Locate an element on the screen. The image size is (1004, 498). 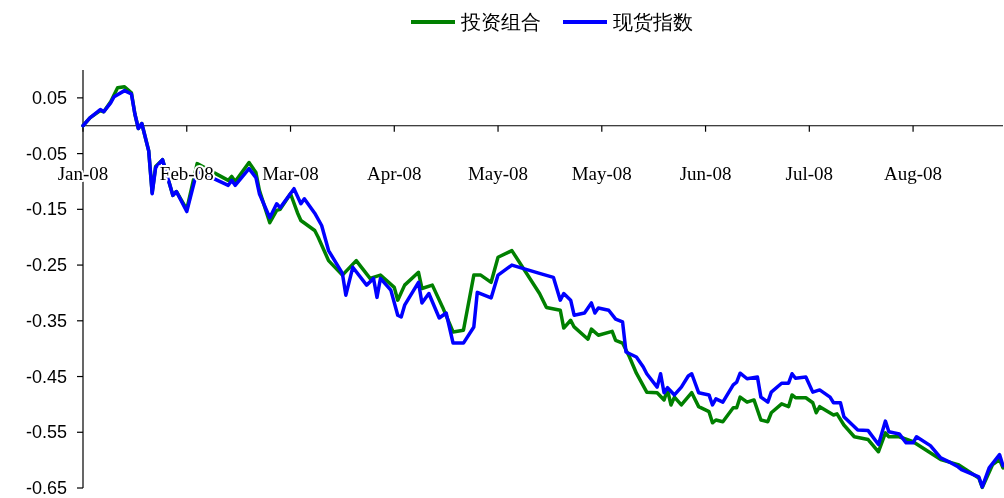
y-tick-label: -0.35 is located at coordinates (46, 320).